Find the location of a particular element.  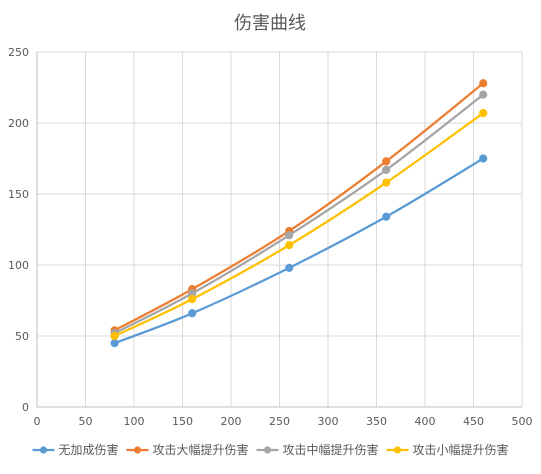

legend-item: 无加成伤害 is located at coordinates (75, 449).